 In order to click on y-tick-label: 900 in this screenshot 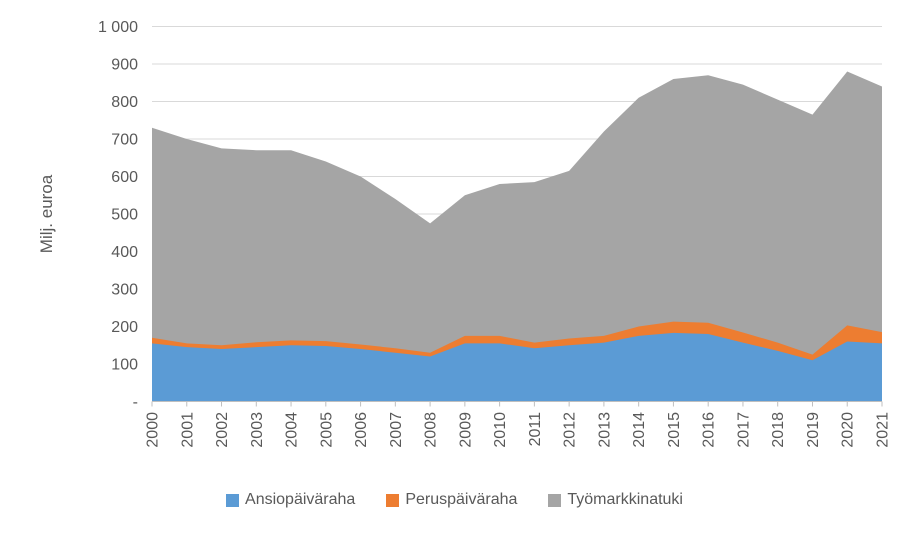, I will do `click(124, 65)`.